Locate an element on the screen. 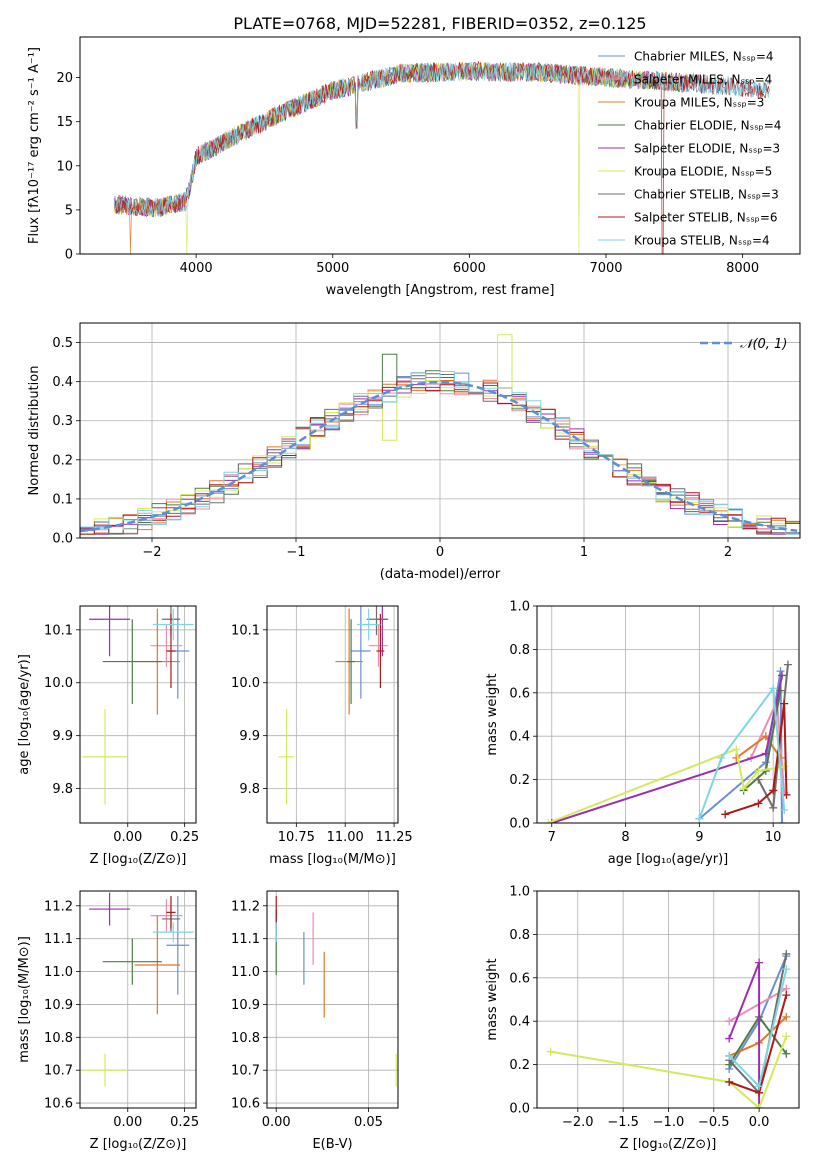 Image resolution: width=819 pixels, height=1170 pixels. y-tick-label: 11.1 is located at coordinates (245, 939).